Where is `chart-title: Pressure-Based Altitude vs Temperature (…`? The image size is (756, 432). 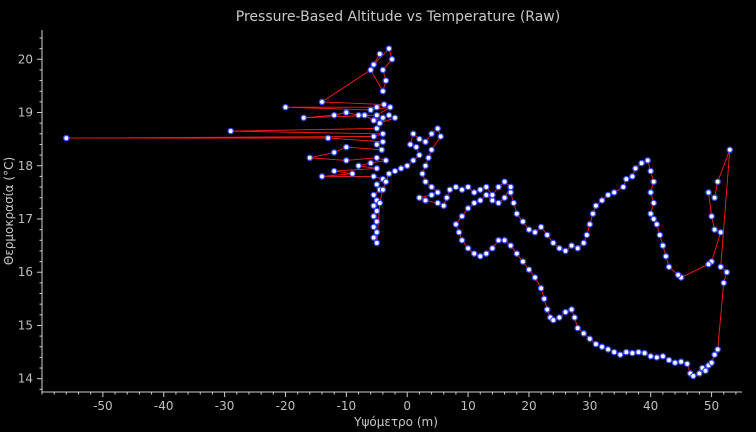 chart-title: Pressure-Based Altitude vs Temperature (… is located at coordinates (398, 17).